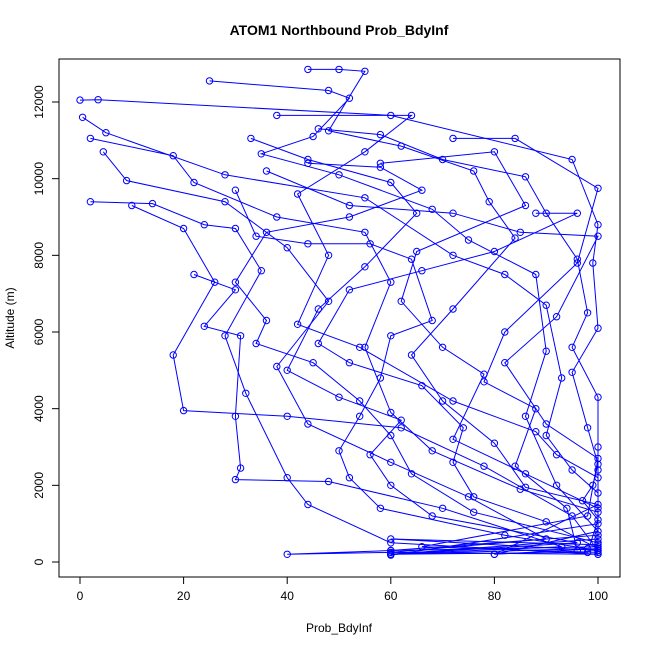 This screenshot has width=650, height=650. What do you see at coordinates (339, 628) in the screenshot?
I see `x-axis-label: Prob_BdyInf` at bounding box center [339, 628].